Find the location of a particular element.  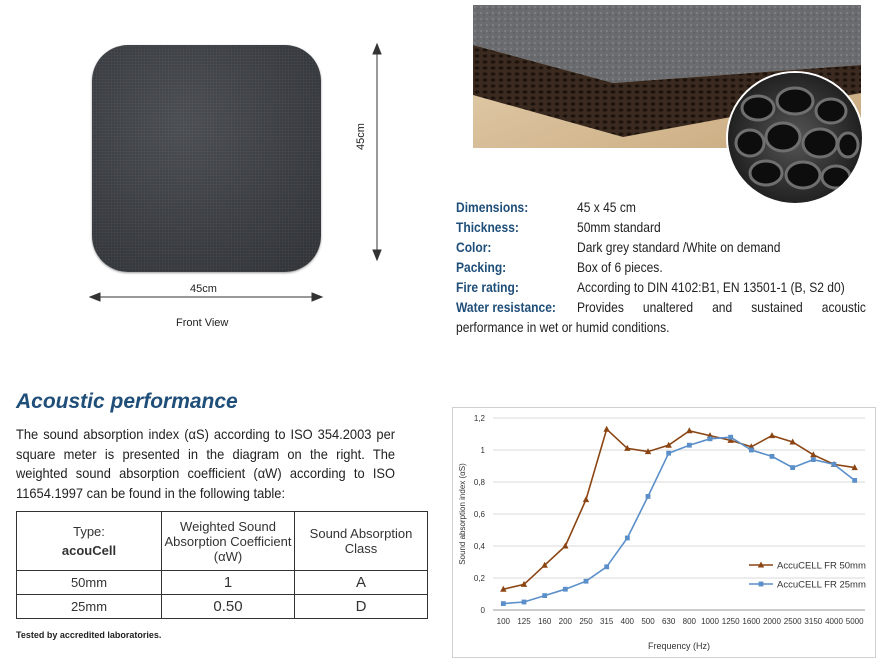

spec-value-water-resistance-cont: performance in wet or humid conditions. is located at coordinates (563, 327).